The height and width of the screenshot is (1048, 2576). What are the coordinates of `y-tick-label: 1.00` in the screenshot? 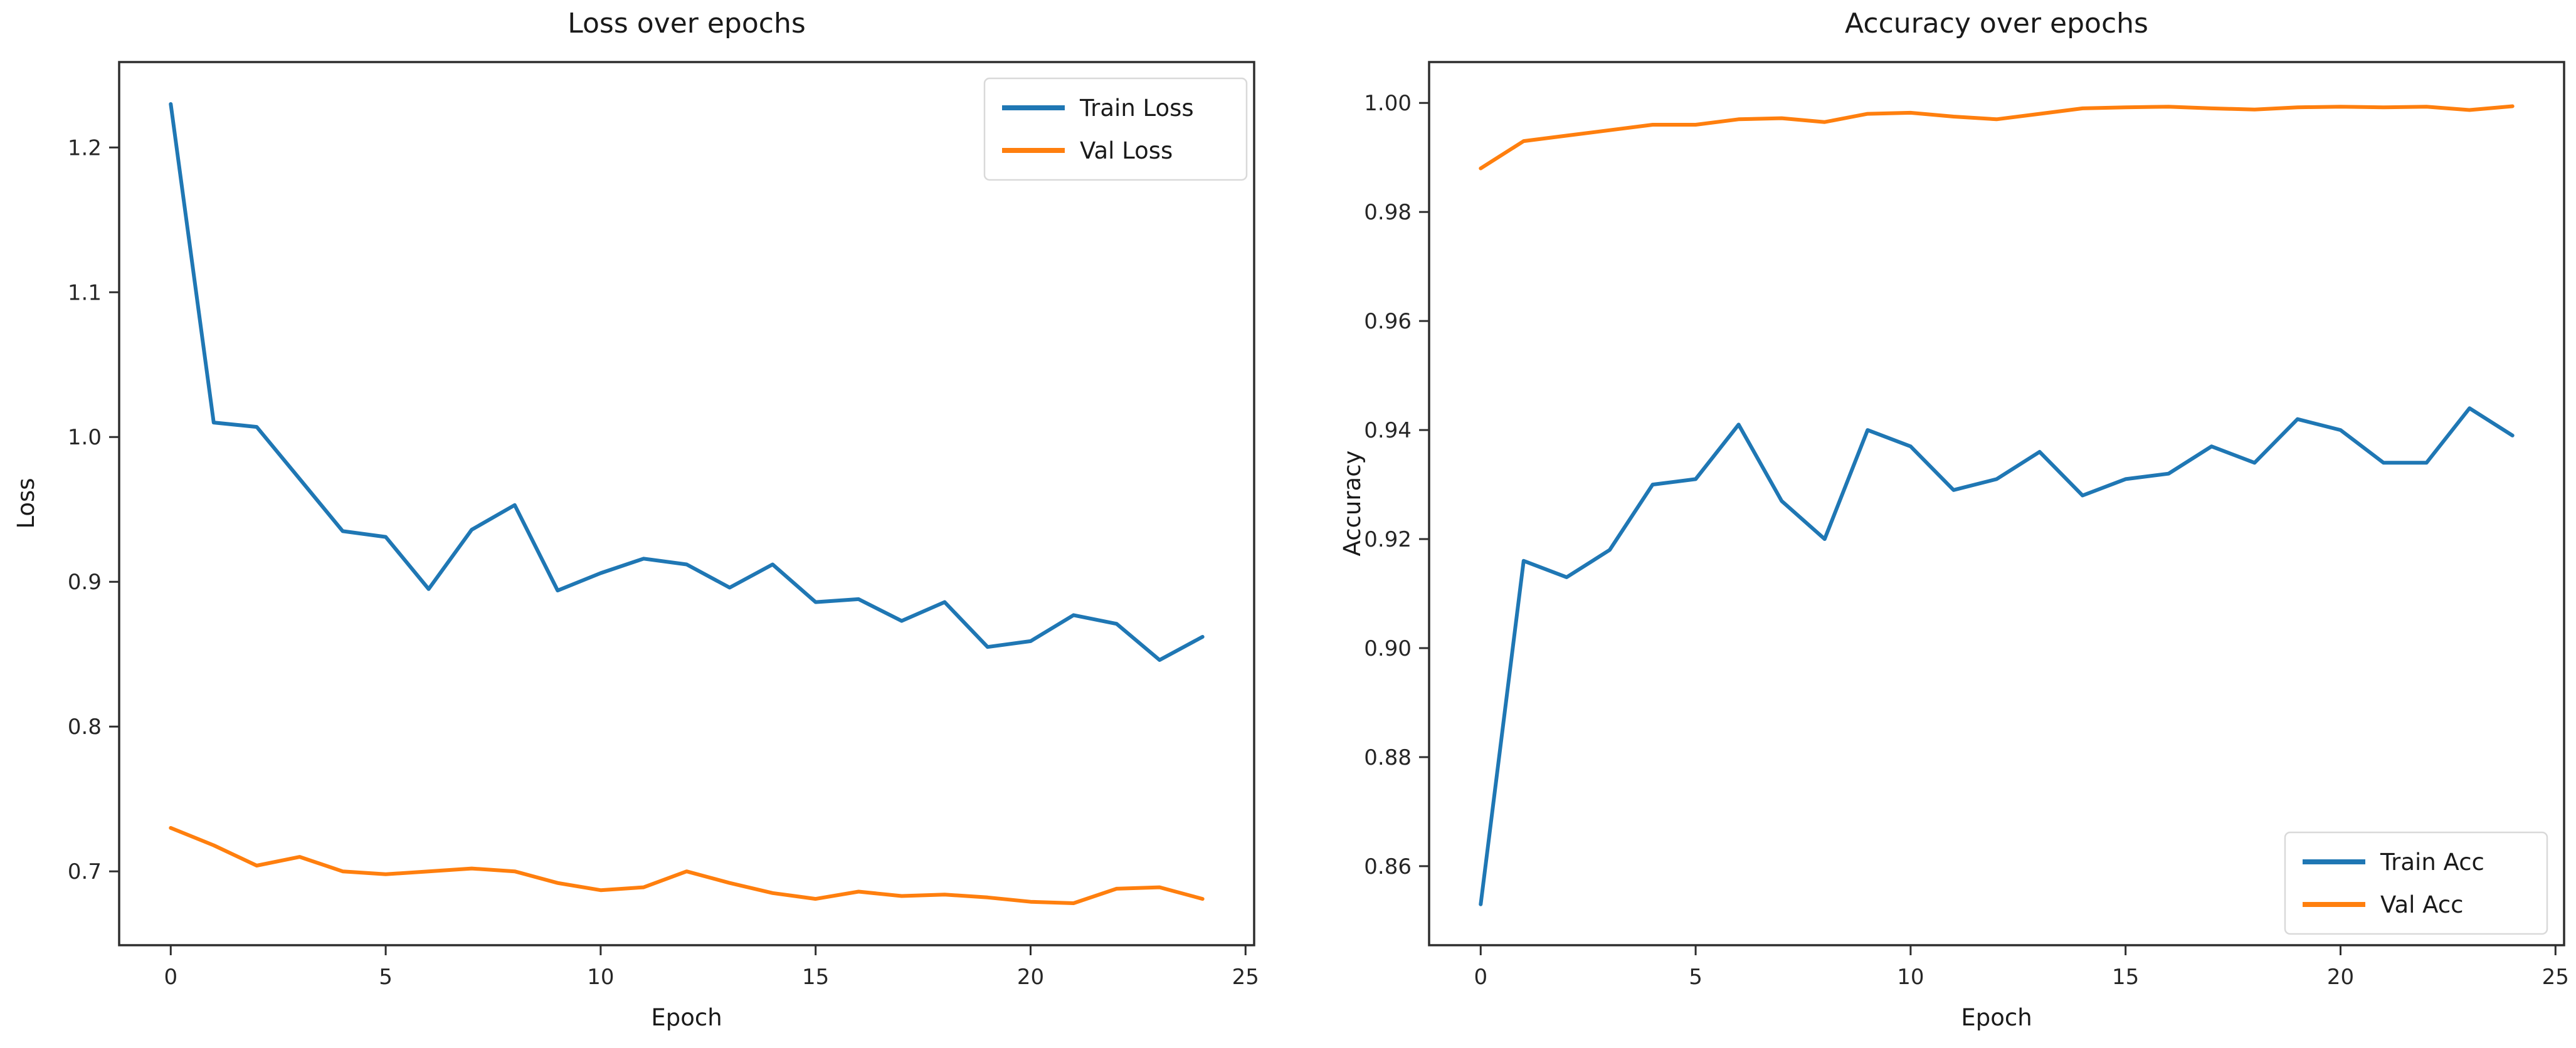 It's located at (1388, 104).